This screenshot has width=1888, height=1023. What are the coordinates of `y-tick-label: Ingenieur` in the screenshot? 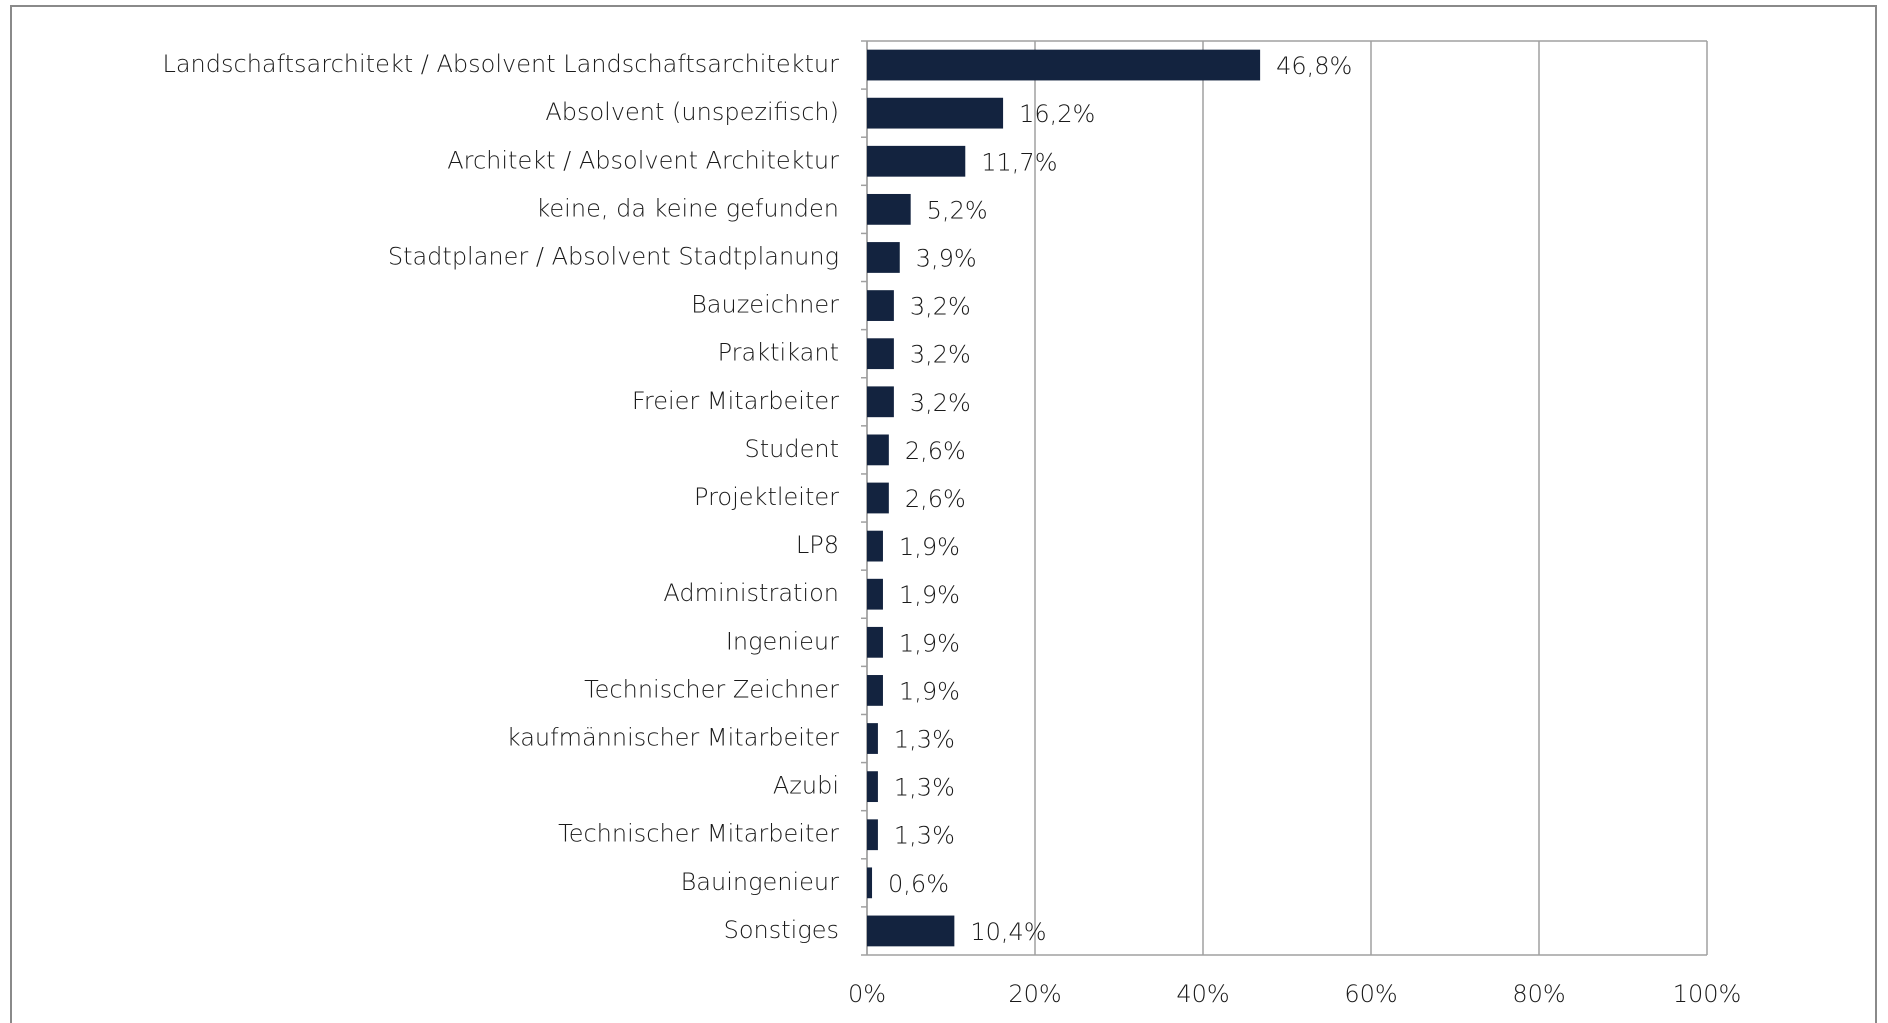 It's located at (782, 641).